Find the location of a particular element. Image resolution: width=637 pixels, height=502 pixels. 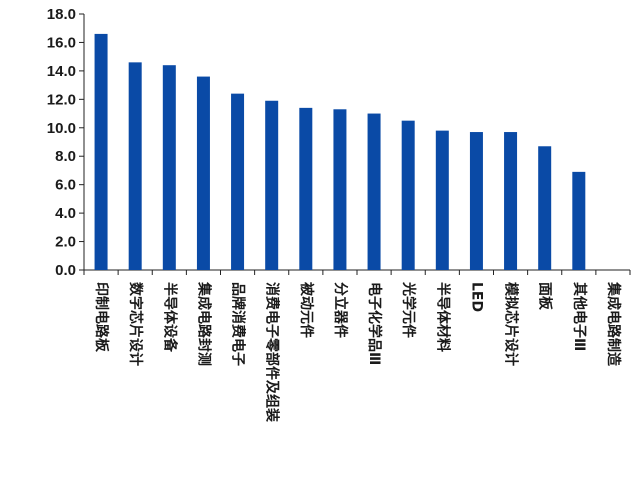

category-label: 集成电路封测 is located at coordinates (203, 323).